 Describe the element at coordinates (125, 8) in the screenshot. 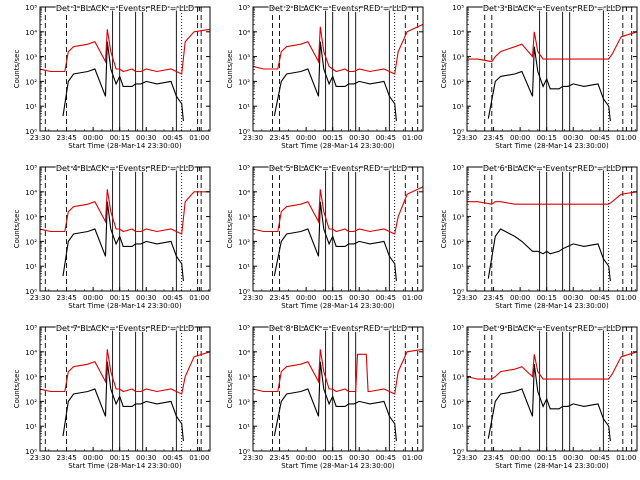

I see `chart-title: Det 1 BLACK = Events, RED = LLD` at that location.